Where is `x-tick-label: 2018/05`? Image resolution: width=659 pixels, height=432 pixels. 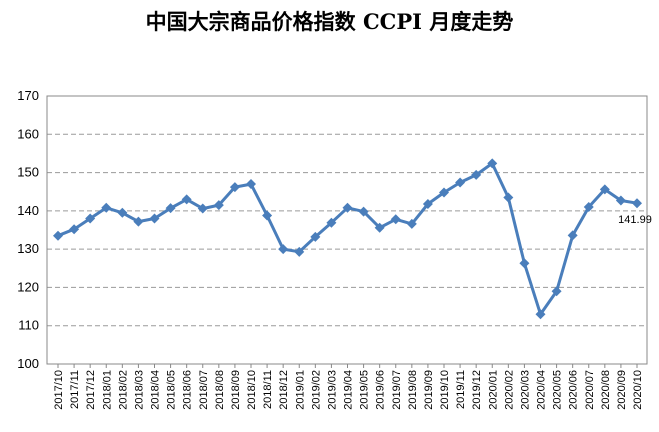 x-tick-label: 2018/05 is located at coordinates (172, 390).